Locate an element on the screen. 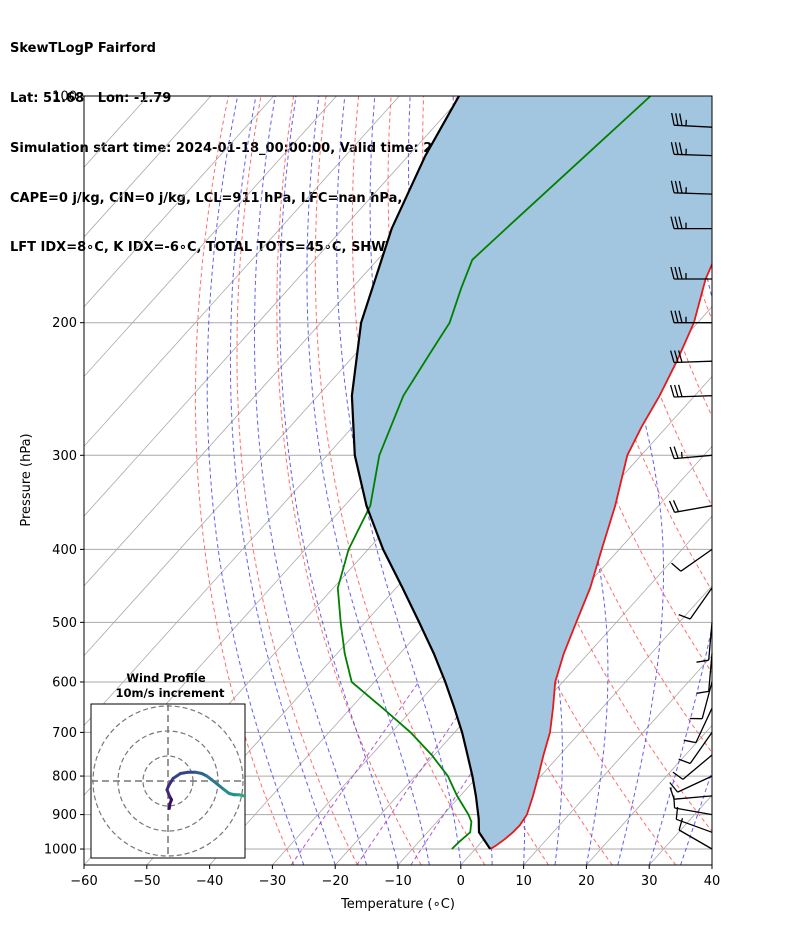 Image resolution: width=794 pixels, height=937 pixels. hodograph-segment is located at coordinates (176, 776).